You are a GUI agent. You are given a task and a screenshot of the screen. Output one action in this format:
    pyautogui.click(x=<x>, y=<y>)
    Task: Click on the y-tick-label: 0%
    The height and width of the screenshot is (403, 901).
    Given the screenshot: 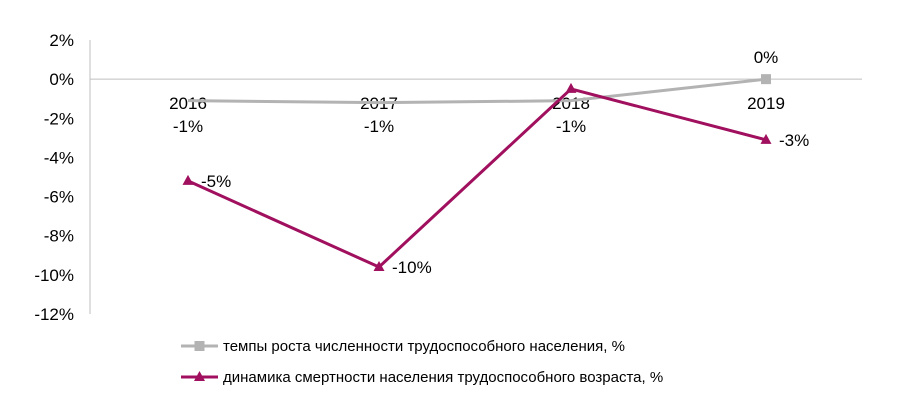 What is the action you would take?
    pyautogui.click(x=61, y=79)
    